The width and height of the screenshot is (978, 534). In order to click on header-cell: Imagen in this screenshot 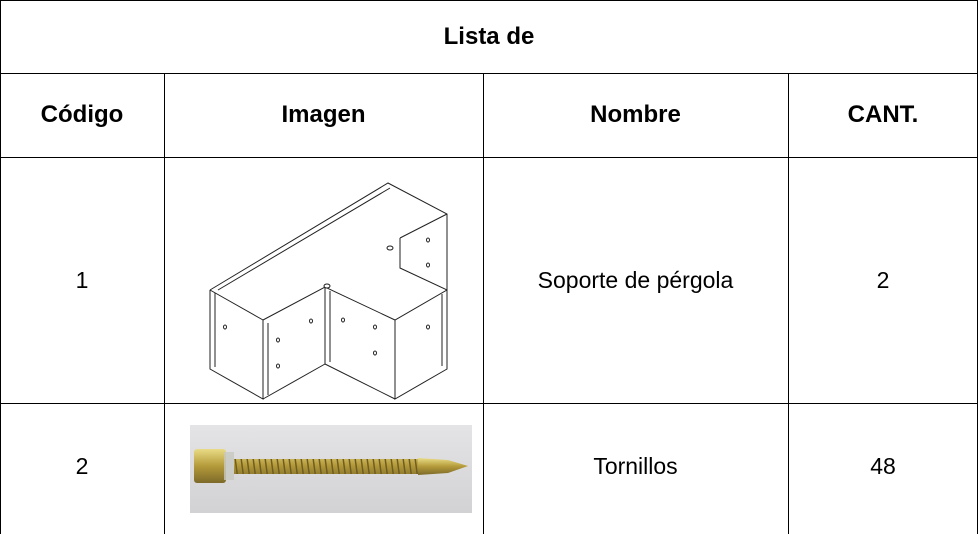, I will do `click(323, 114)`.